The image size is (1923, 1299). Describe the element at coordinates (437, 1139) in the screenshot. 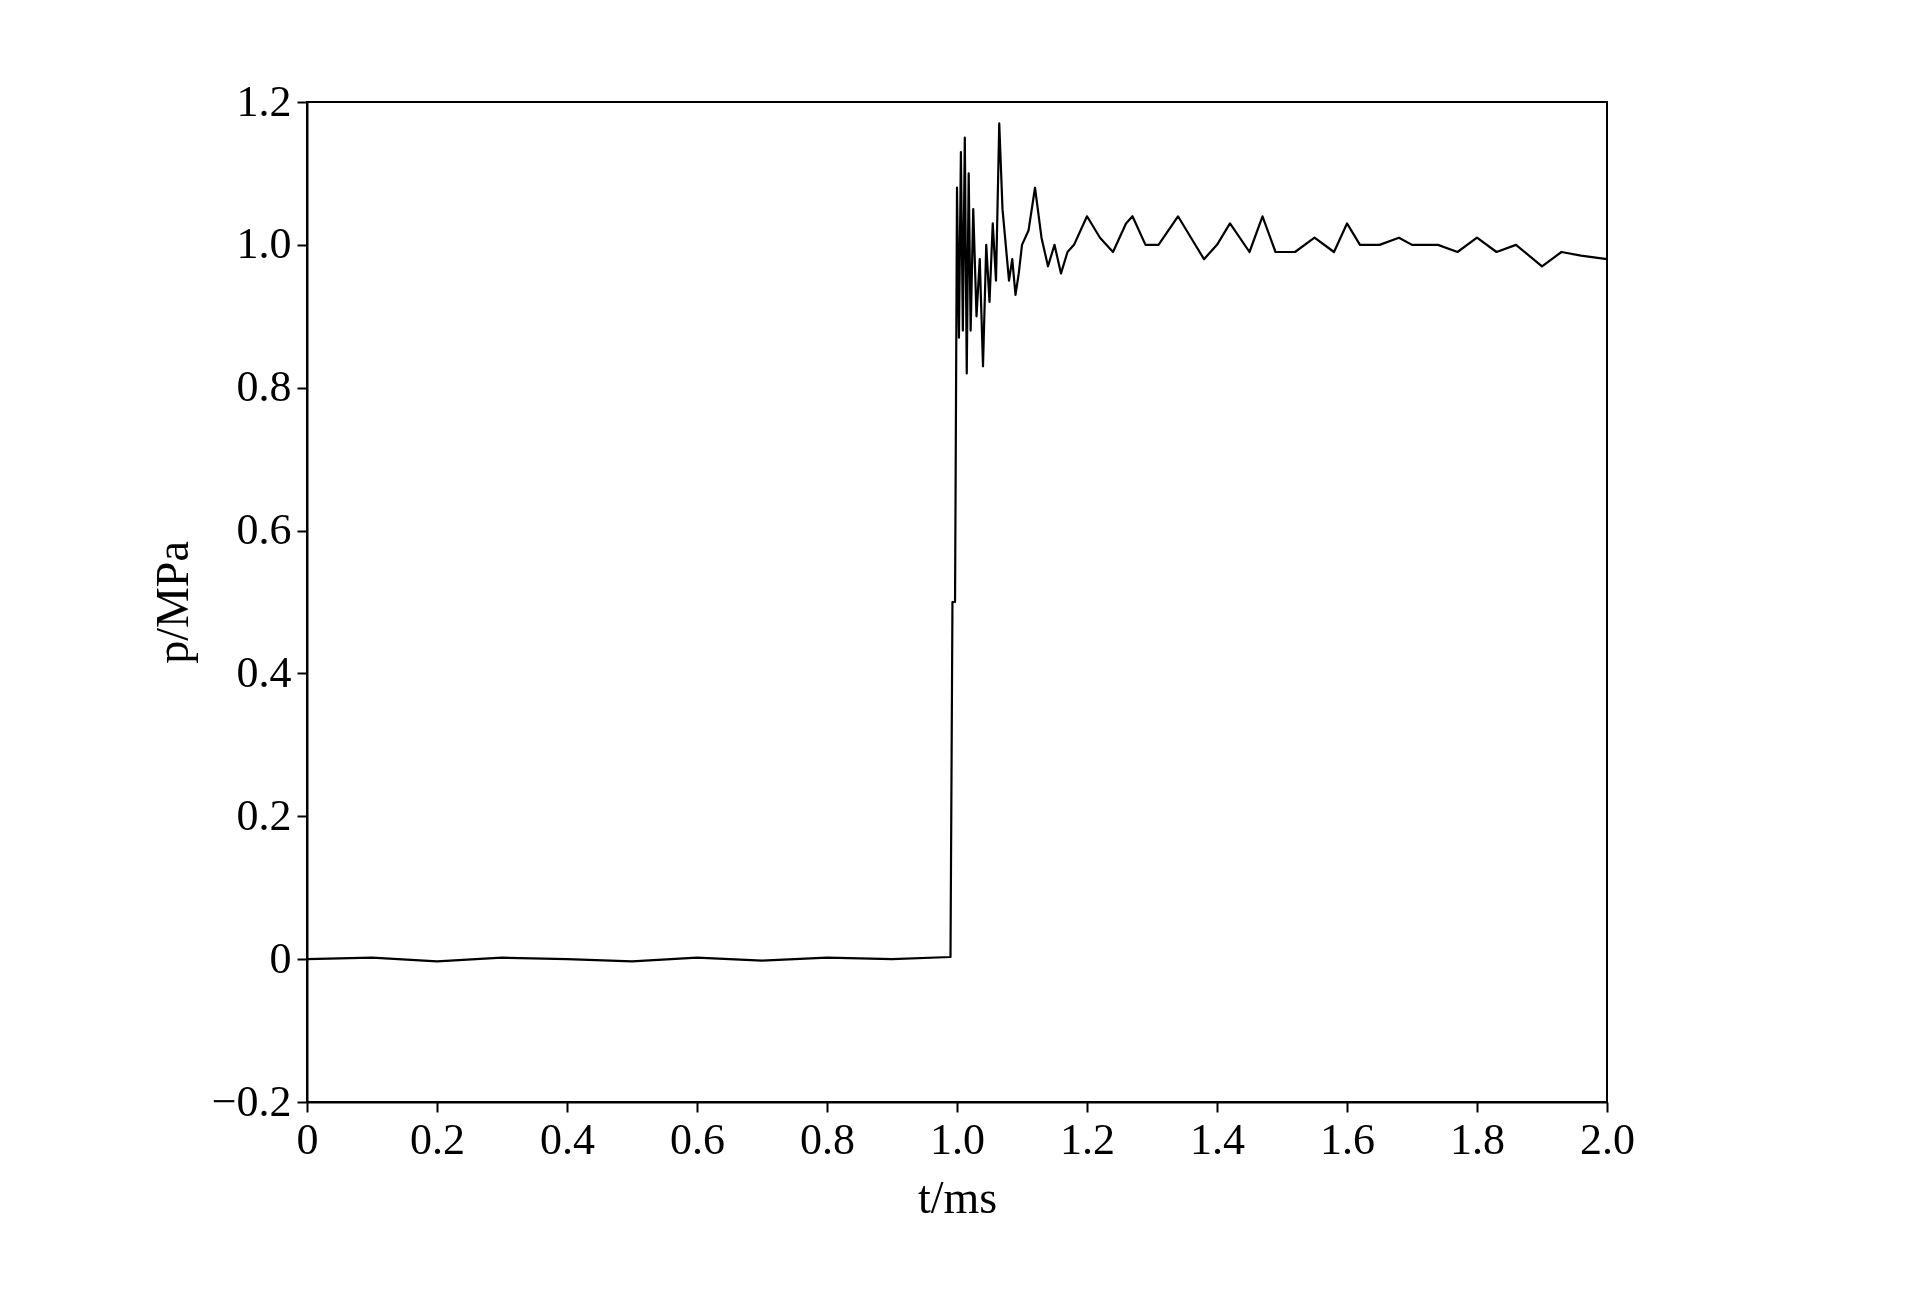

I see `x-tick-label: 0.2` at that location.